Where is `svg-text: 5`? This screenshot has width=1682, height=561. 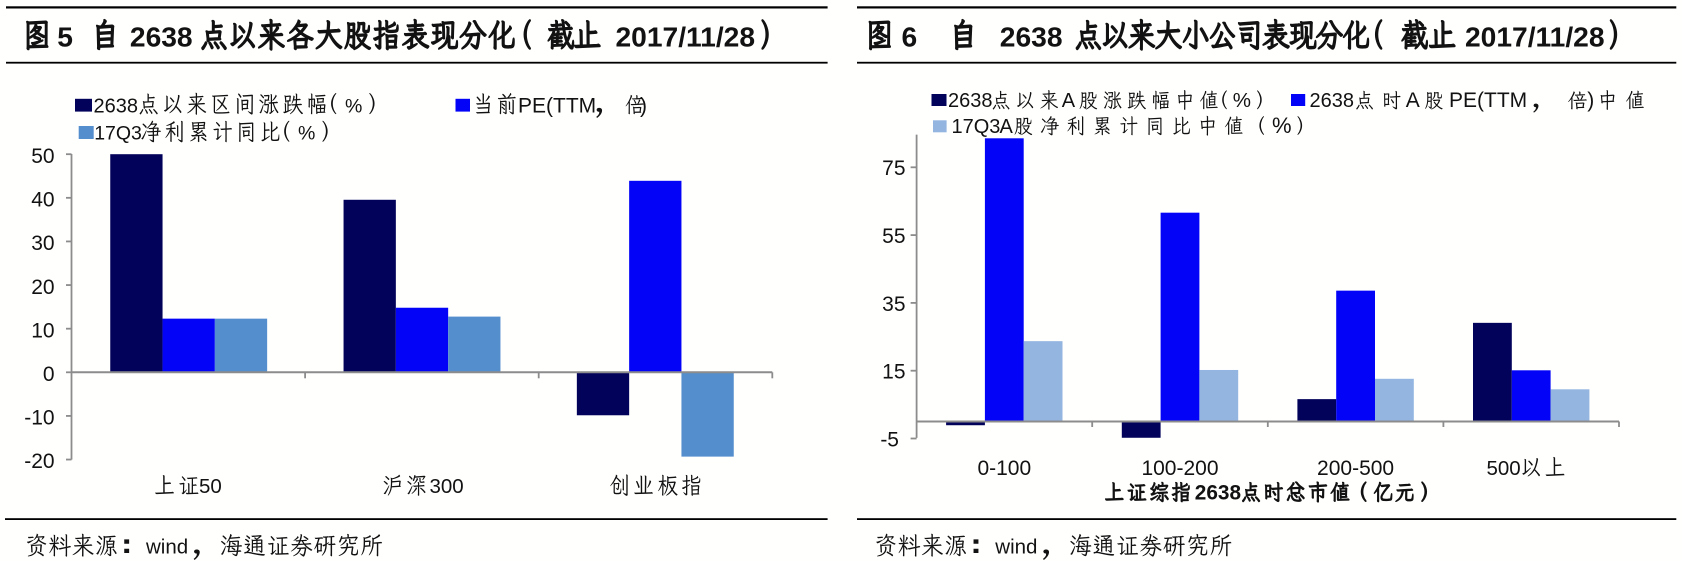 svg-text: 5 is located at coordinates (65, 37).